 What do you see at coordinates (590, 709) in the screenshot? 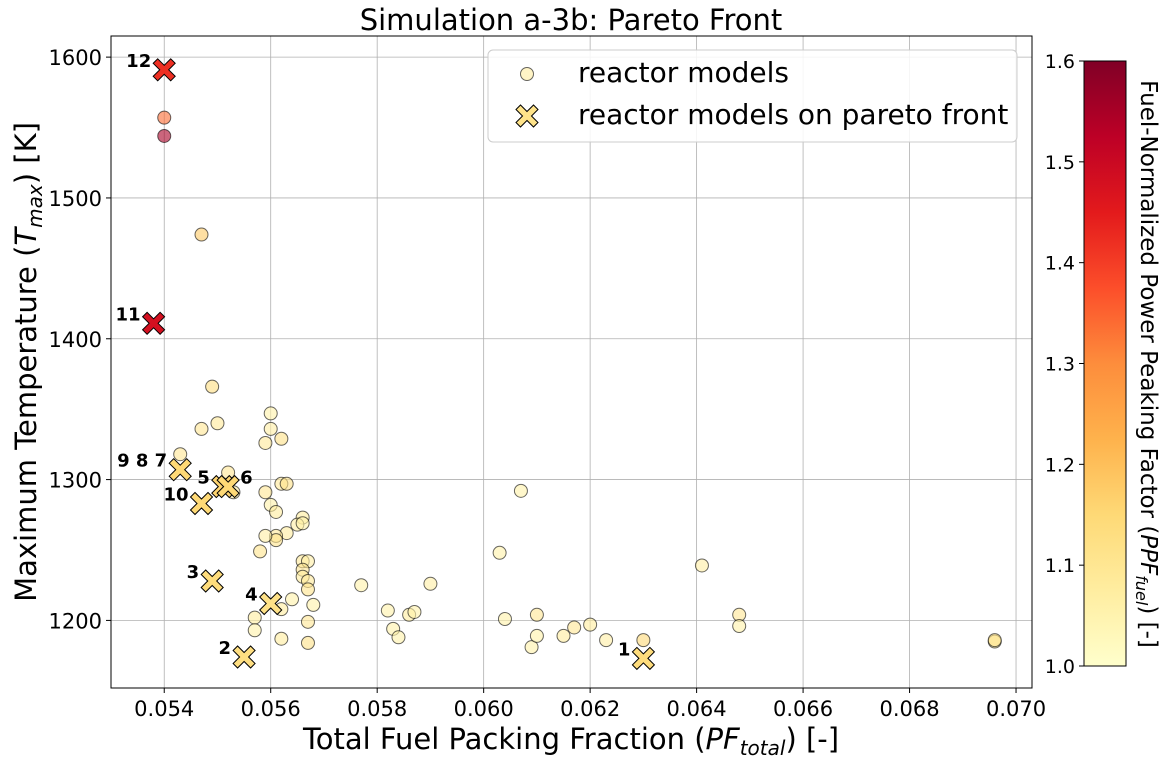
I see `x-tick-label: 0.062` at bounding box center [590, 709].